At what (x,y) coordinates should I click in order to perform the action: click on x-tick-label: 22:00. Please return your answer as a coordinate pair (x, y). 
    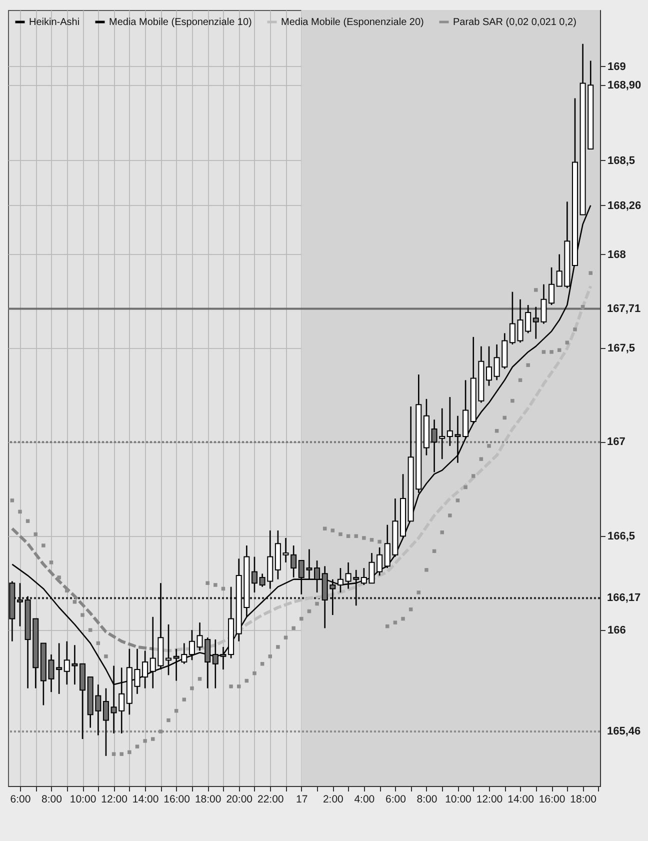
    Looking at the image, I should click on (270, 800).